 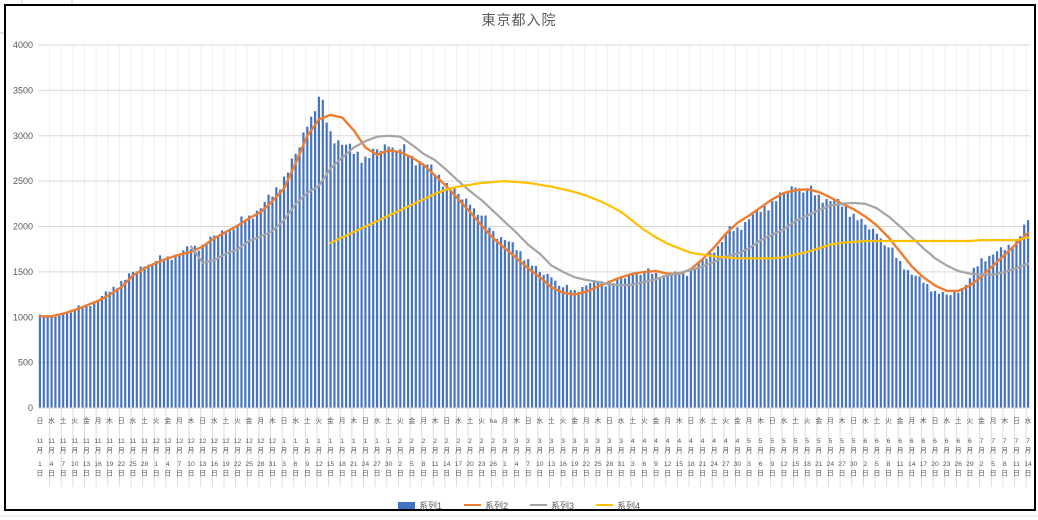 I want to click on x-tick-label: 10, so click(x=540, y=464).